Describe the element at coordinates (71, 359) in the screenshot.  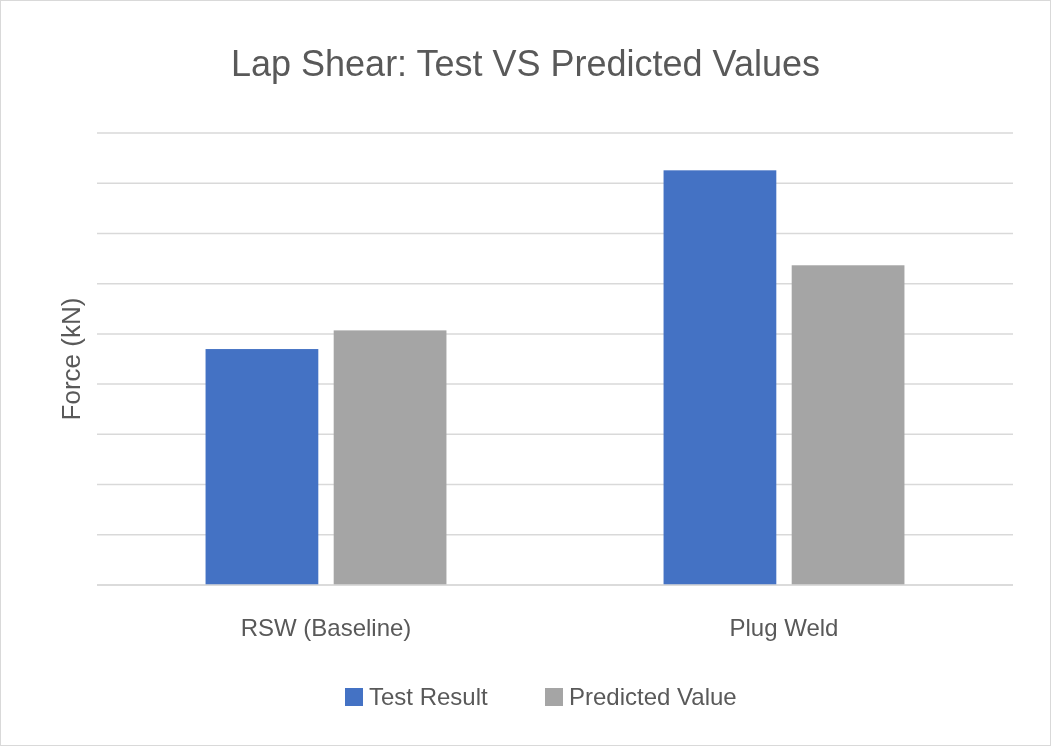
I see `y-axis-title: Force (kN)` at that location.